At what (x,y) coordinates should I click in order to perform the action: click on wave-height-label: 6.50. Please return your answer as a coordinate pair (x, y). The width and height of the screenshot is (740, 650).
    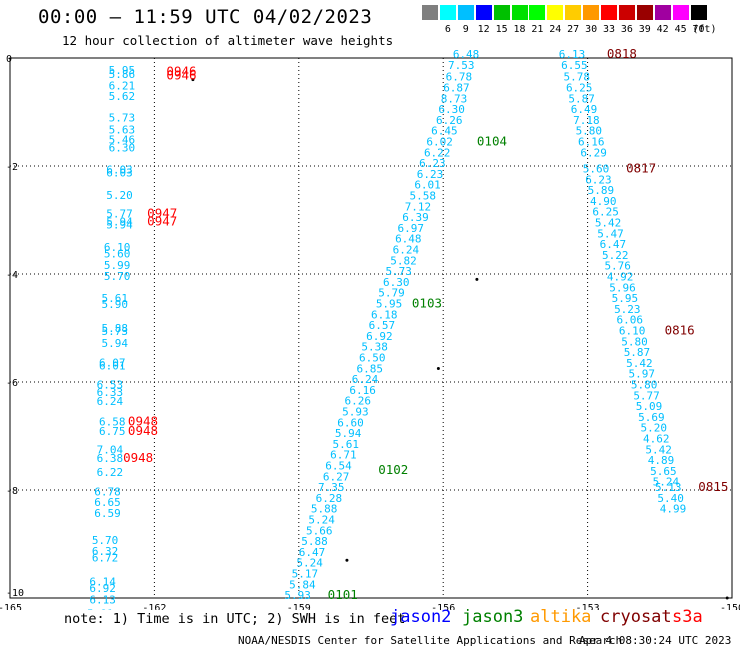
    Looking at the image, I should click on (372, 357).